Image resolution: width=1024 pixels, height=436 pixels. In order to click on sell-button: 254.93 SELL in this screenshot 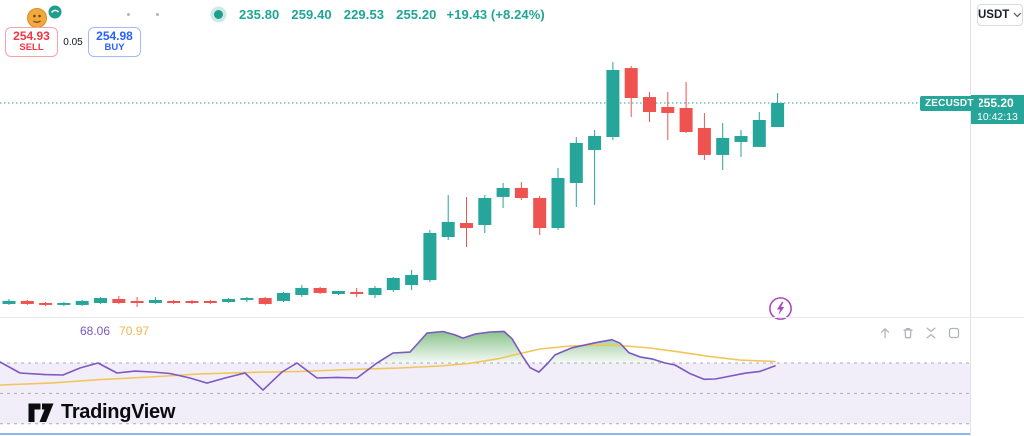, I will do `click(31, 42)`.